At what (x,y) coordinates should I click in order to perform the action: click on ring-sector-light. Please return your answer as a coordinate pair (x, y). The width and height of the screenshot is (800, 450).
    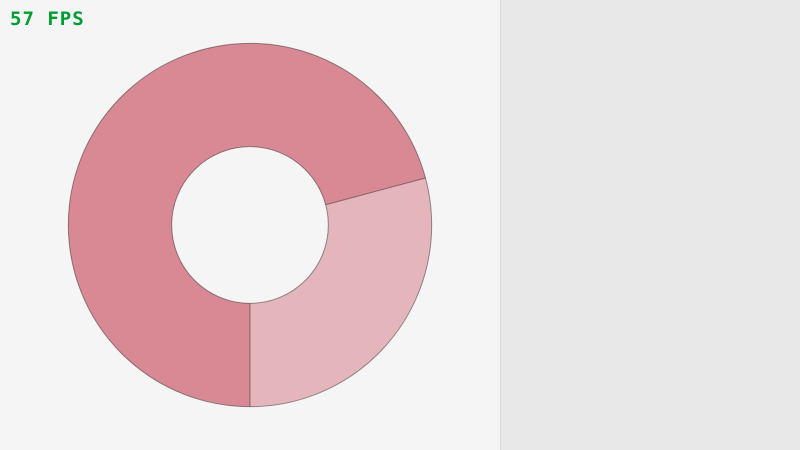
    Looking at the image, I should click on (341, 292).